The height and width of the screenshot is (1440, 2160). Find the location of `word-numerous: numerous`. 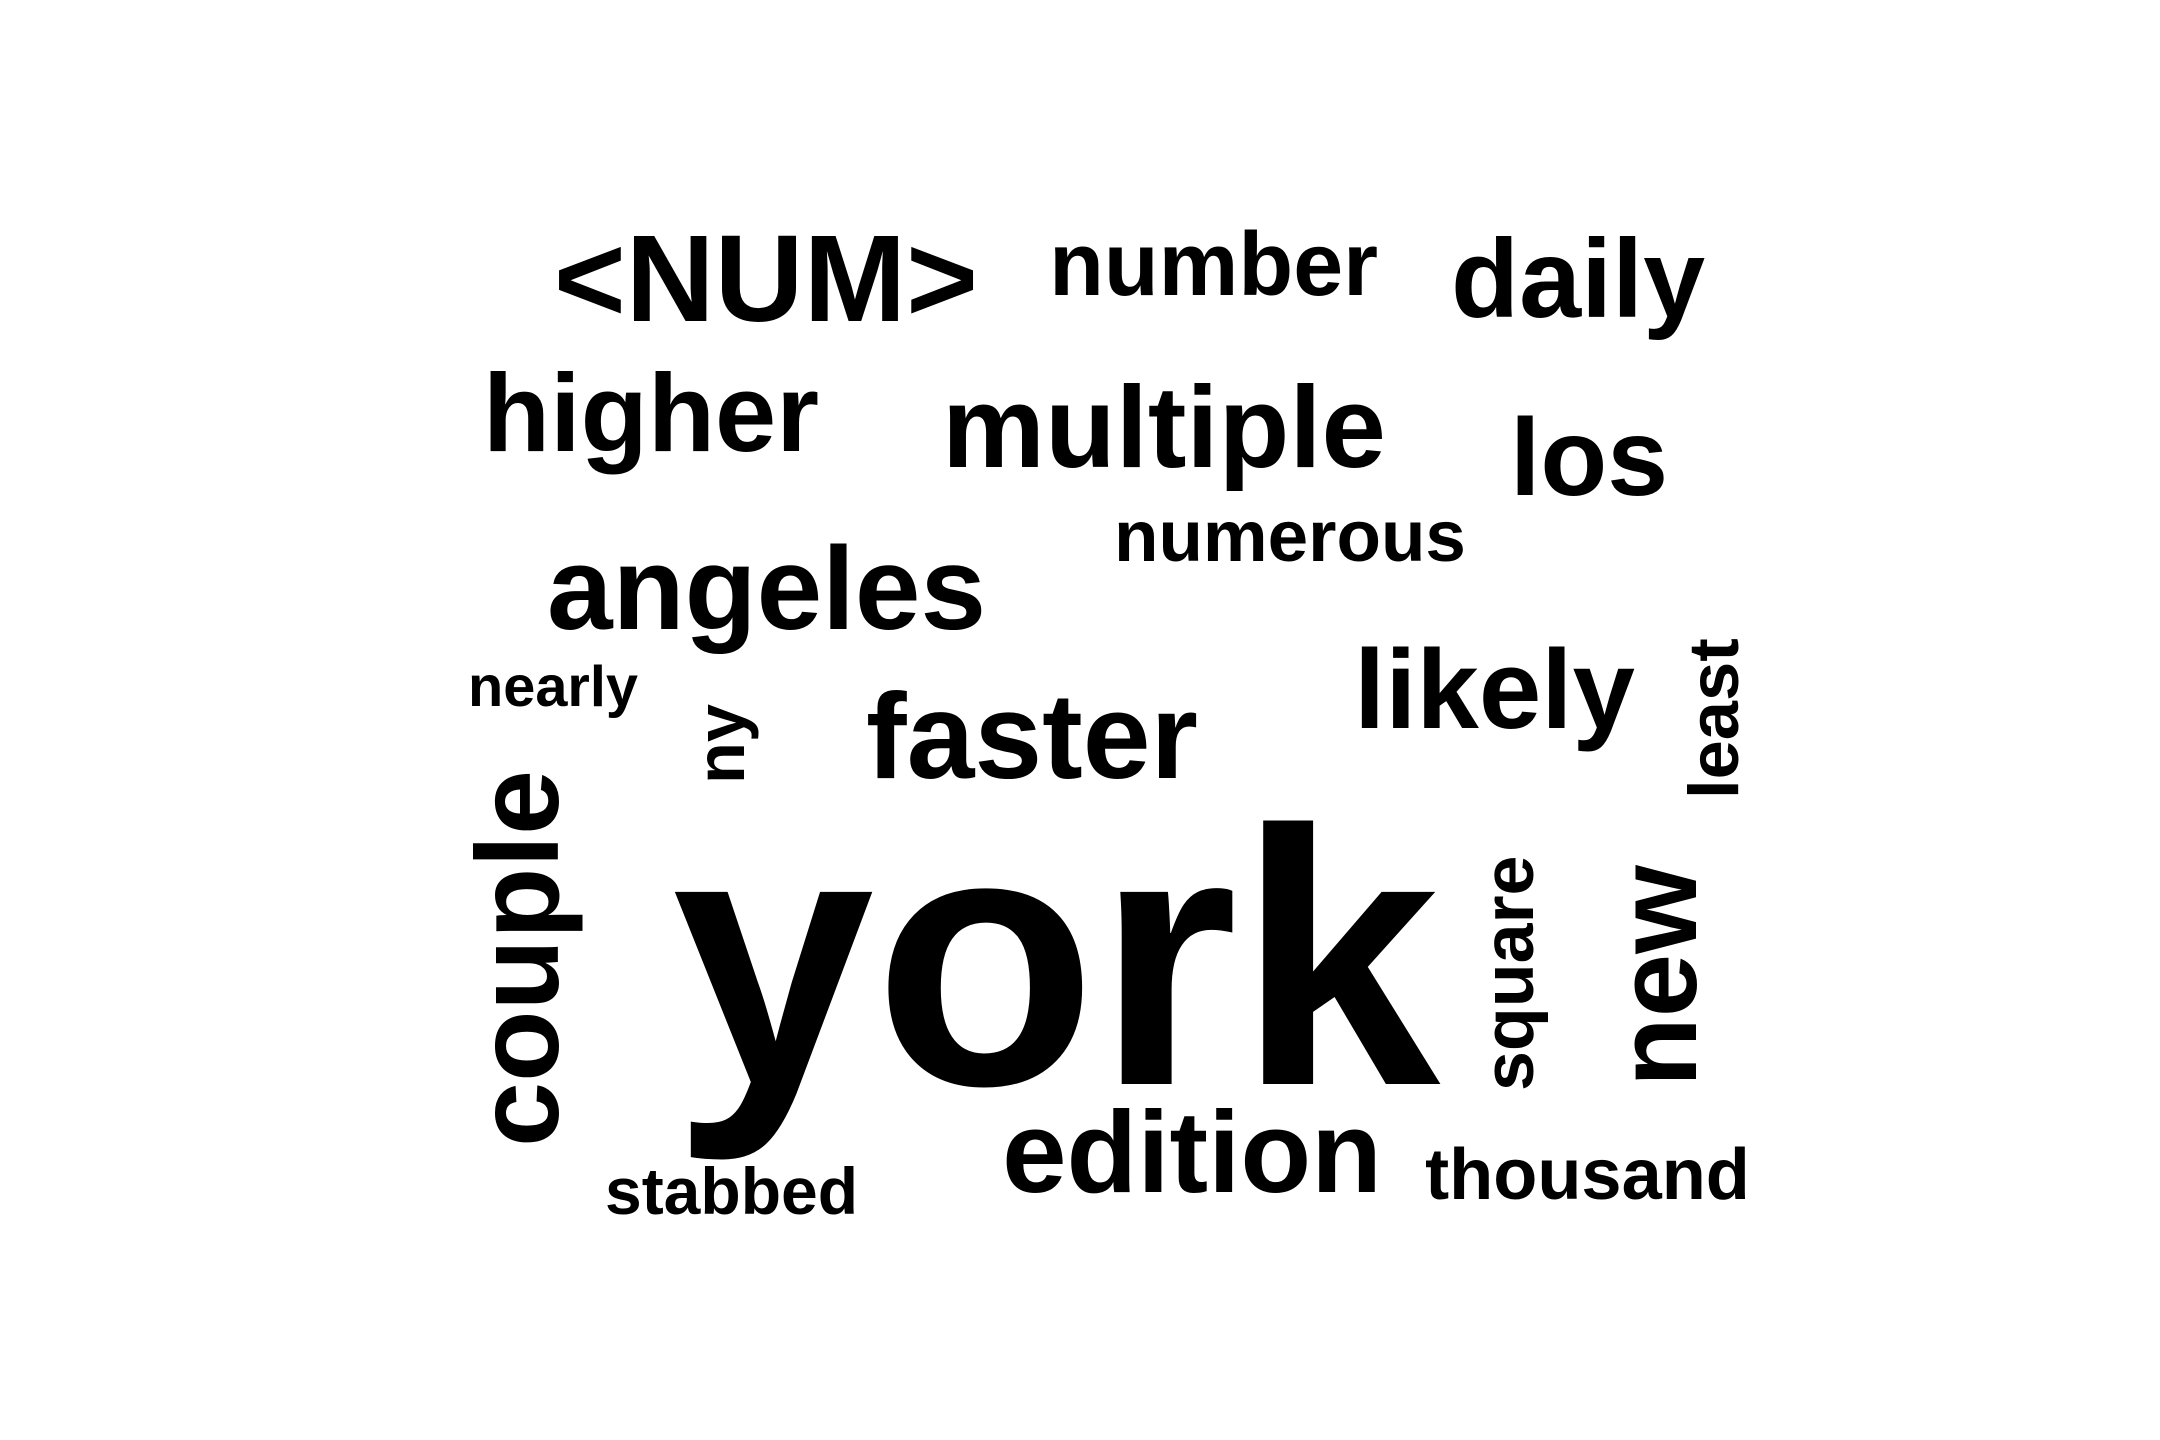

word-numerous: numerous is located at coordinates (1290, 536).